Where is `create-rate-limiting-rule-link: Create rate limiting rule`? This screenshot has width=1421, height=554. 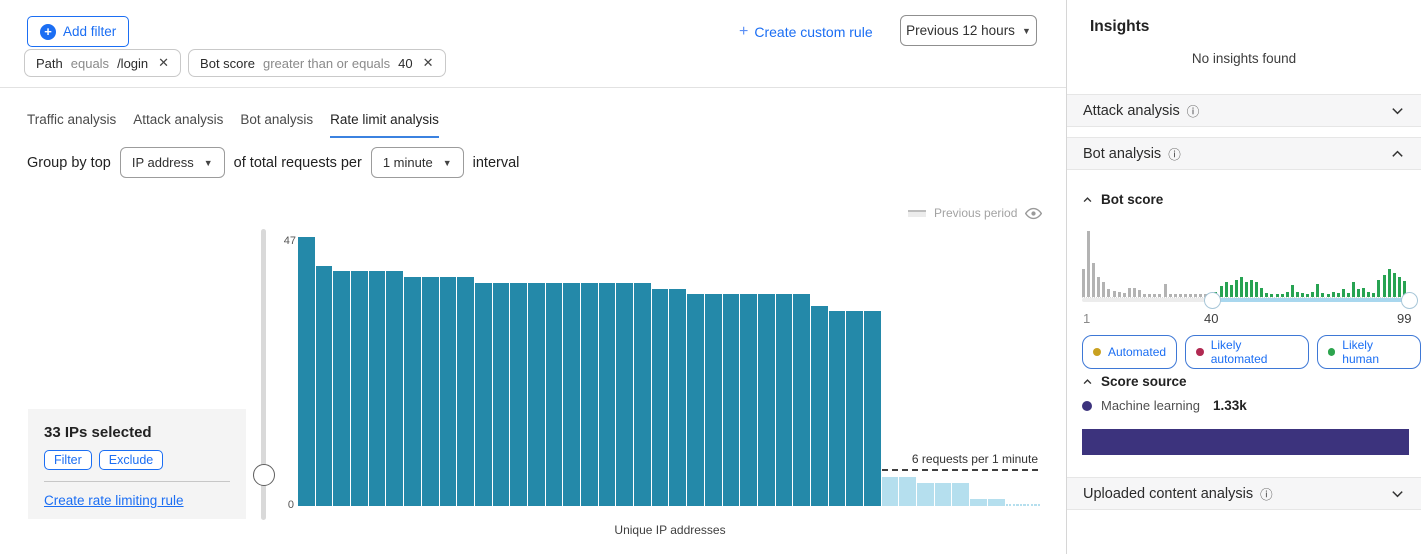 create-rate-limiting-rule-link: Create rate limiting rule is located at coordinates (114, 500).